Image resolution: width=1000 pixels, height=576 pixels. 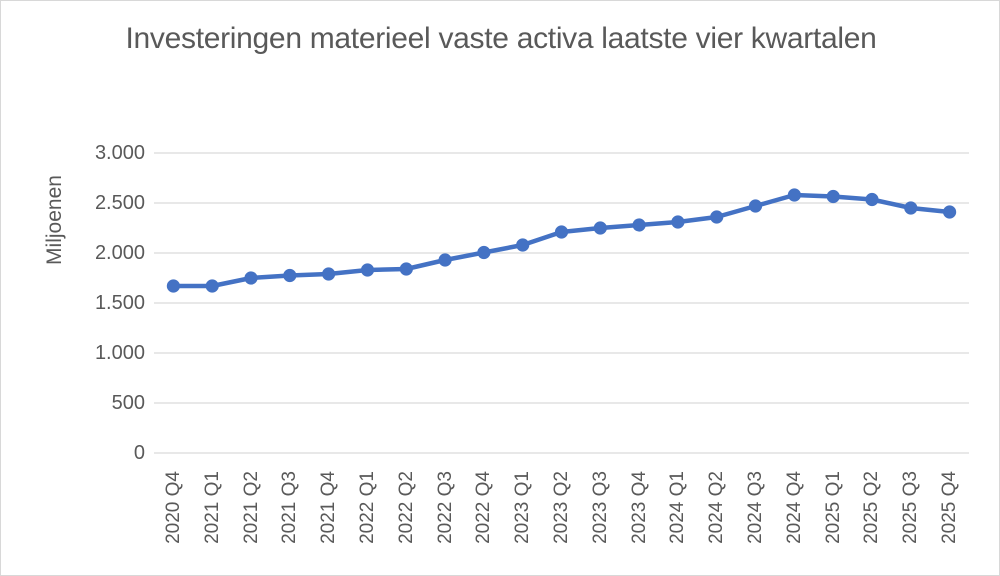 I want to click on x-tick-label: 2023 Q3, so click(x=600, y=507).